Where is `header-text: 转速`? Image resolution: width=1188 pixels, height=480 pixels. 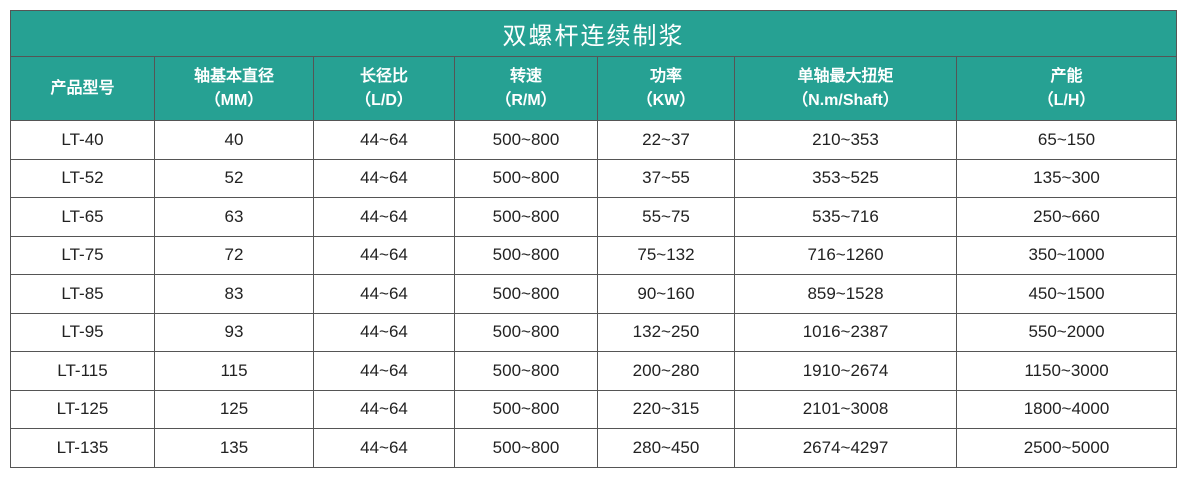 header-text: 转速 is located at coordinates (525, 76).